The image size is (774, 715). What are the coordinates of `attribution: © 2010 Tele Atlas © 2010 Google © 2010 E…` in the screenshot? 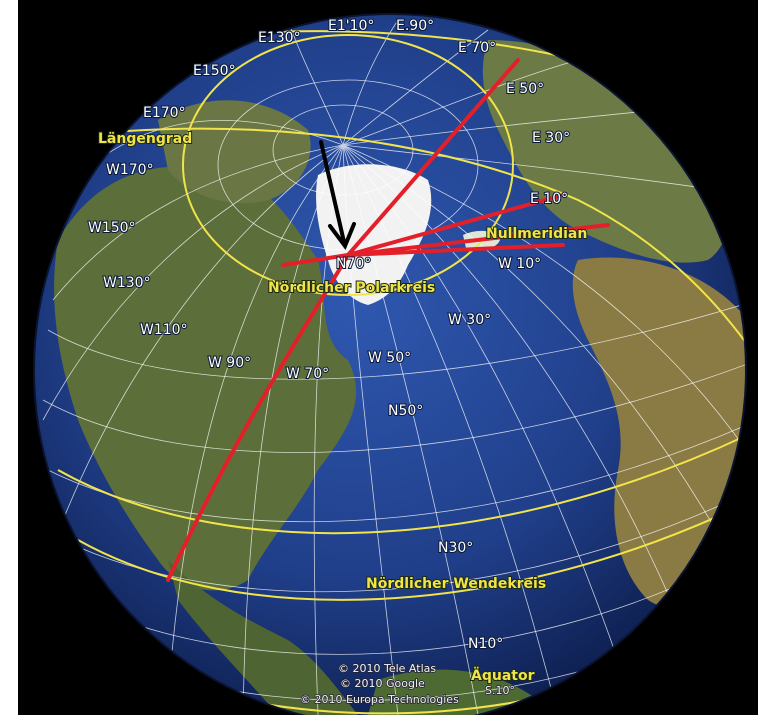 It's located at (379, 684).